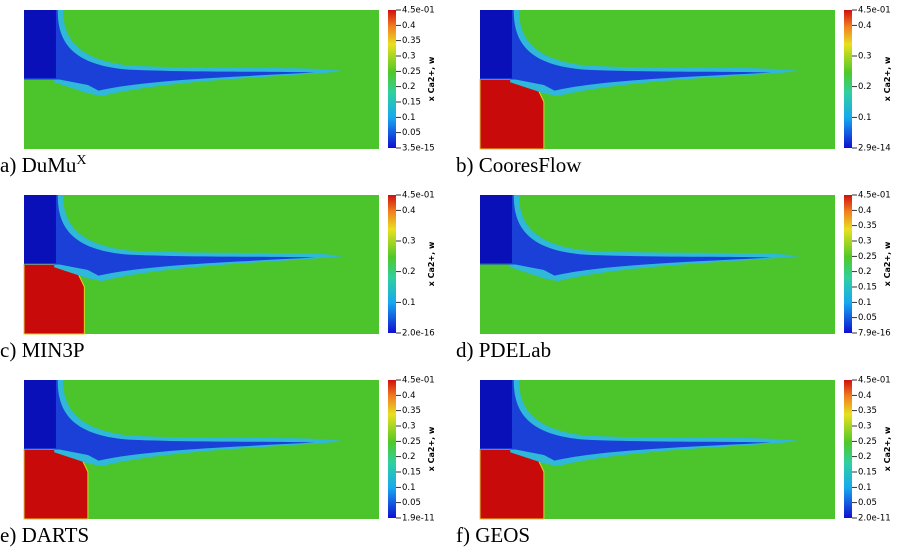  I want to click on panel: 4.5e-01 0.4 0.3 0.2 0.1 2.0e-16 x Ca2+, w, so click(229, 265).